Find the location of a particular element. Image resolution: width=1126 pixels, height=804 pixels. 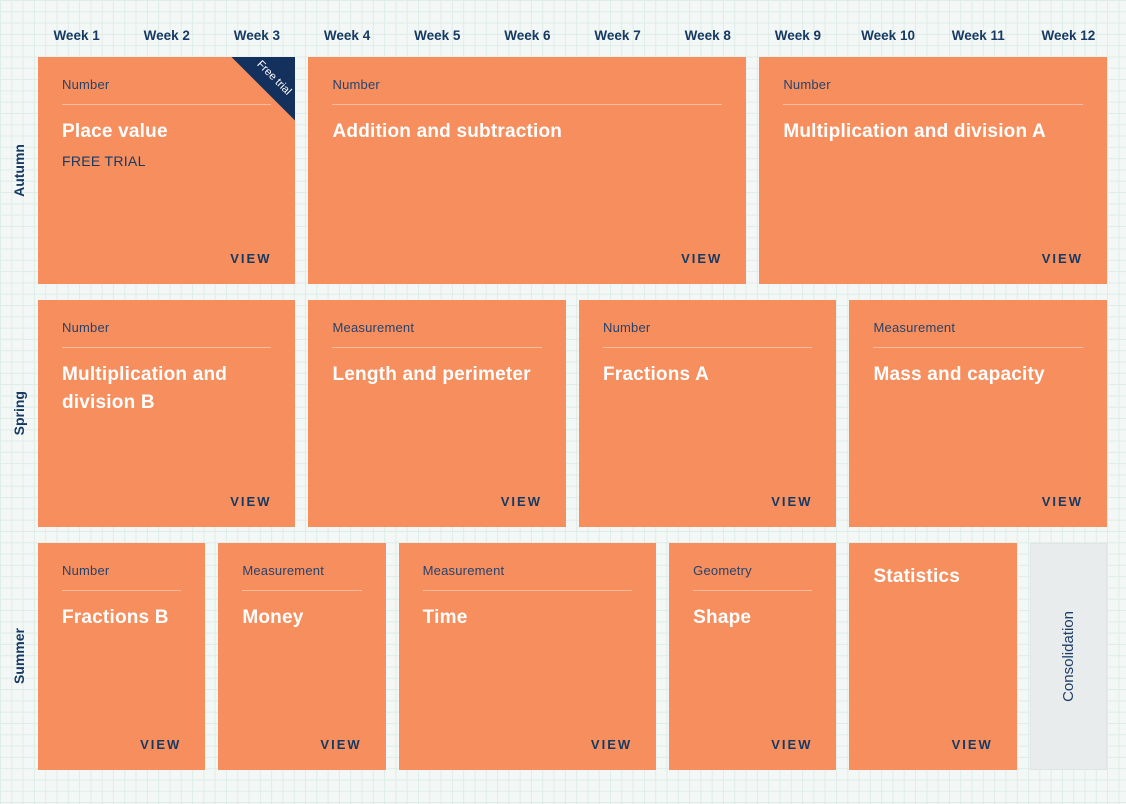

term-label-text: Summer is located at coordinates (19, 656).